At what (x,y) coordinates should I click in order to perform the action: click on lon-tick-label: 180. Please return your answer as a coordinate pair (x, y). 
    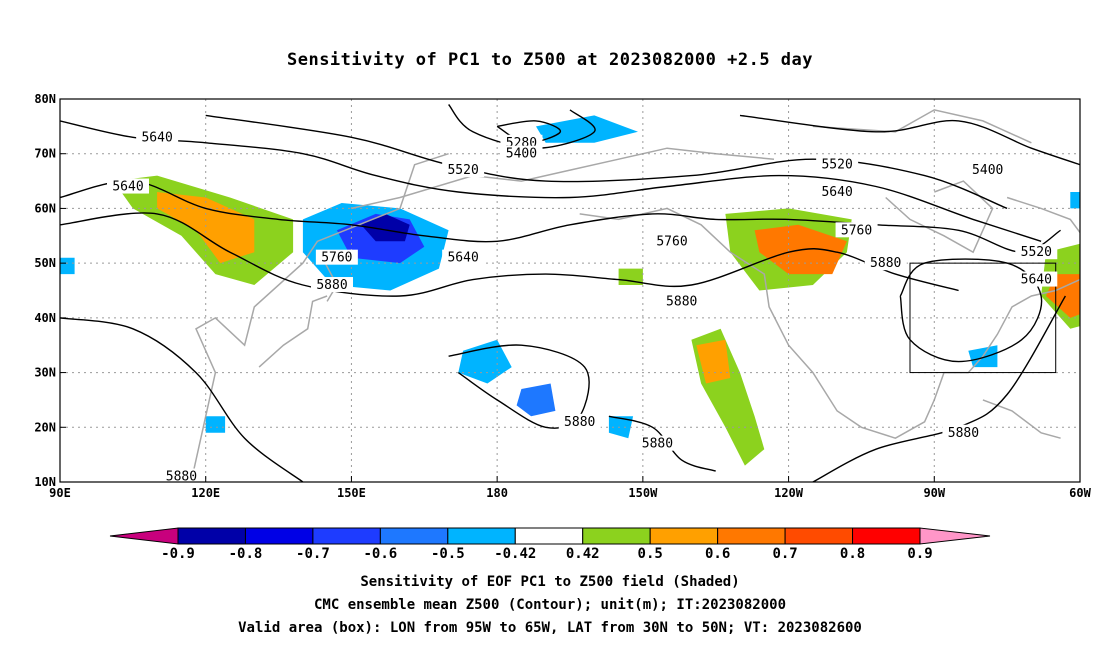
    Looking at the image, I should click on (497, 493).